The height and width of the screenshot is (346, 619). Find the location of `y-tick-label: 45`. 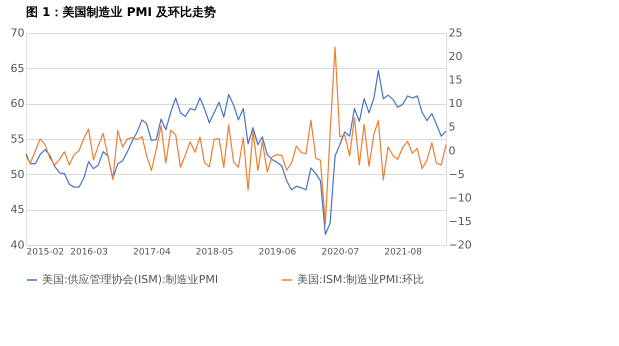

y-tick-label: 45 is located at coordinates (17, 209).